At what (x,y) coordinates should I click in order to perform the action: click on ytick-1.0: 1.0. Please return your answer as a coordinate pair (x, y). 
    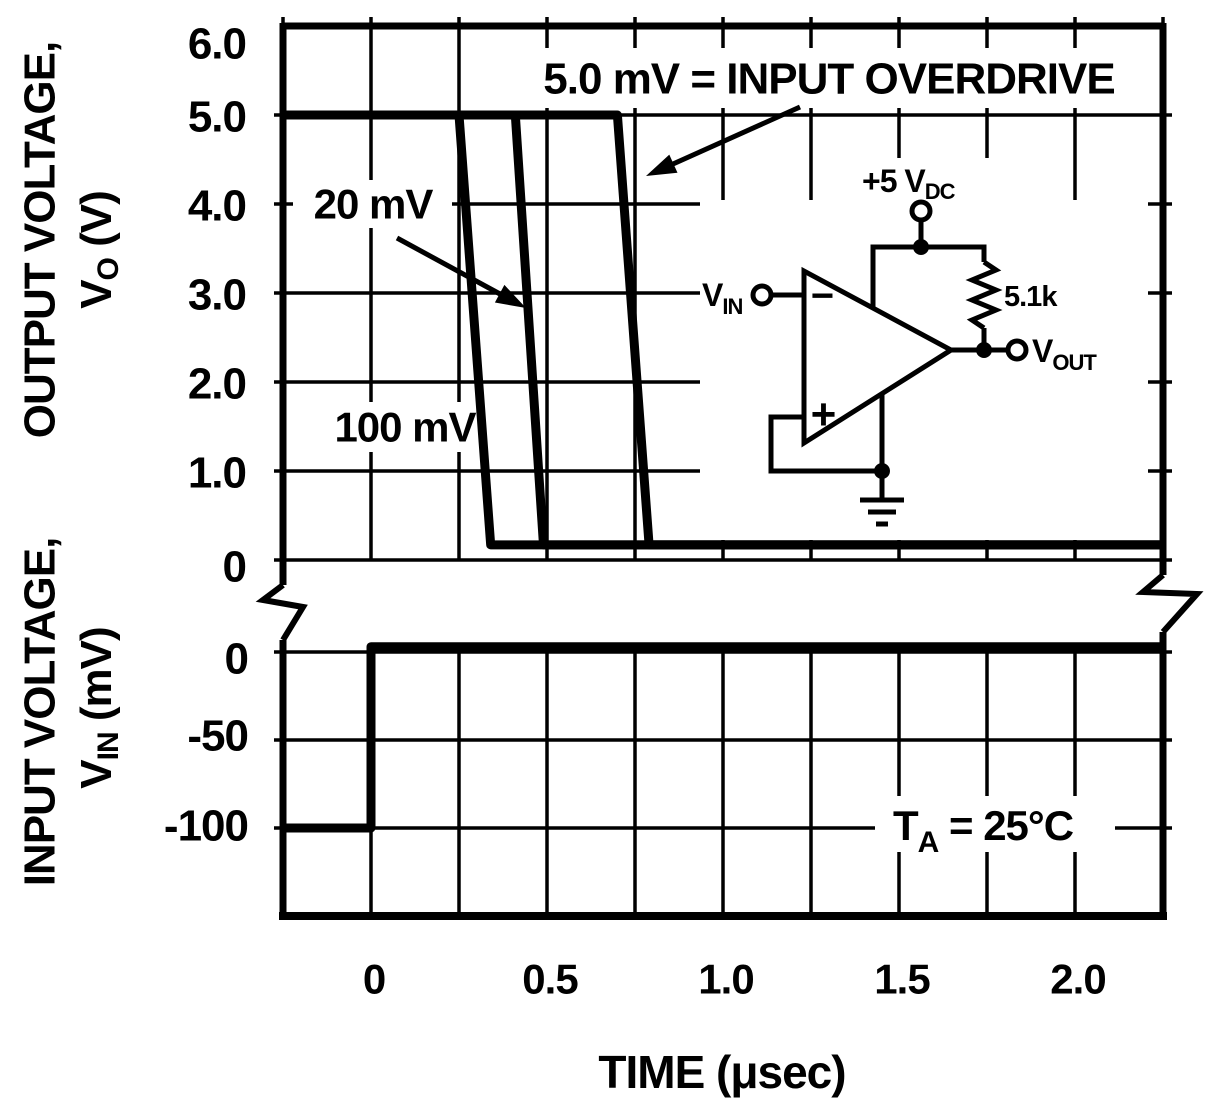
    Looking at the image, I should click on (217, 473).